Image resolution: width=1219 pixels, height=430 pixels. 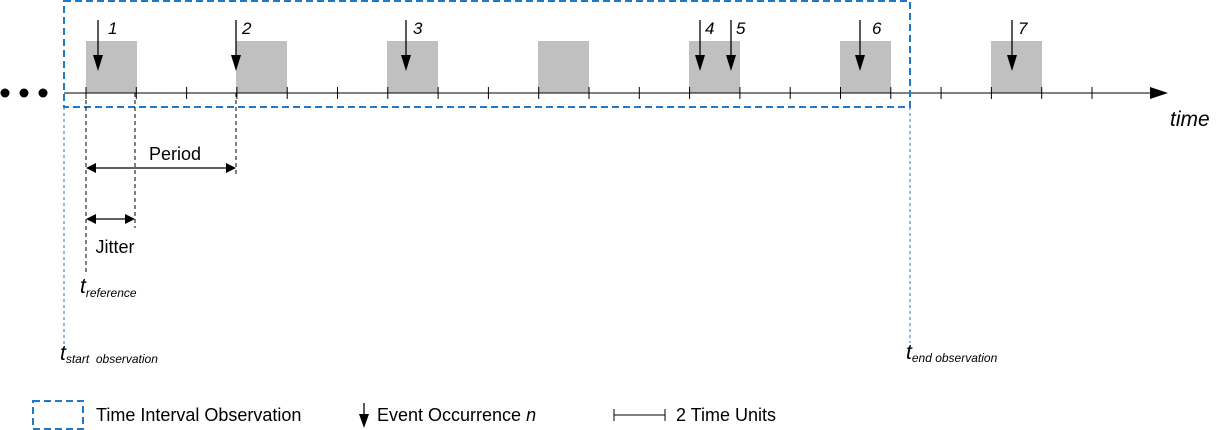 What do you see at coordinates (161, 168) in the screenshot?
I see `period-arrow` at bounding box center [161, 168].